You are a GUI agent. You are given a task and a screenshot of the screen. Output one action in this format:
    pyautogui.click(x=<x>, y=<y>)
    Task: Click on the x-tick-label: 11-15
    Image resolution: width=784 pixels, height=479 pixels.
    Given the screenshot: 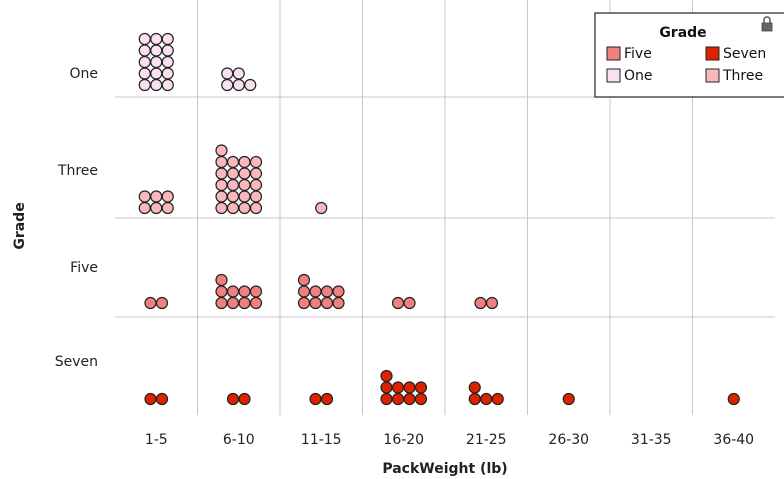 What is the action you would take?
    pyautogui.click(x=321, y=440)
    